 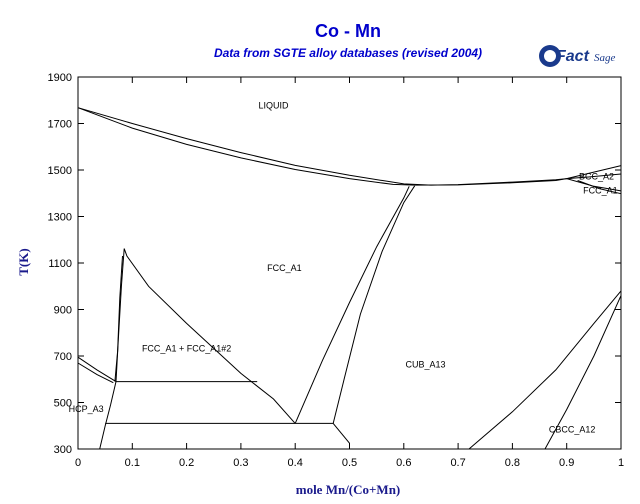 What do you see at coordinates (186, 348) in the screenshot?
I see `region-label: FCC_A1 + FCC_A1#2` at bounding box center [186, 348].